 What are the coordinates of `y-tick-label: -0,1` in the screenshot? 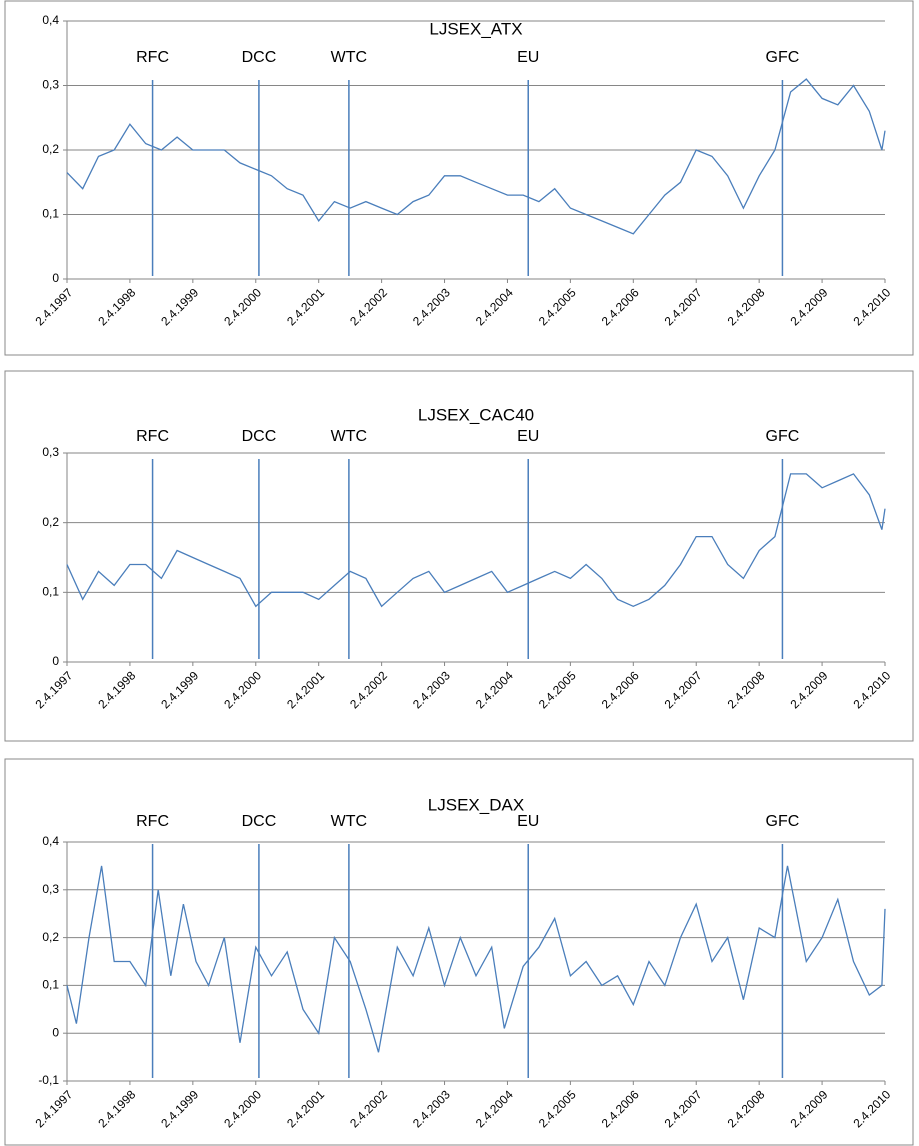 It's located at (48, 1080).